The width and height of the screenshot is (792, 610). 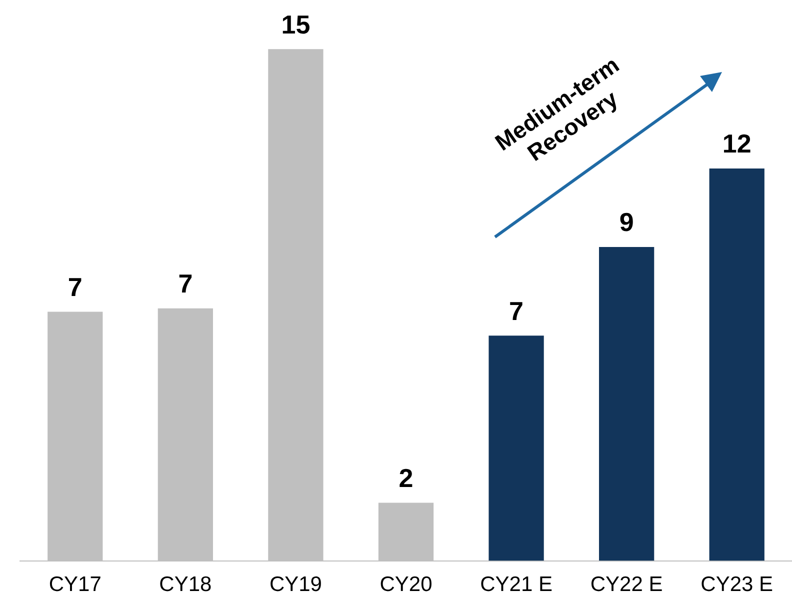 I want to click on x-tick-label: CY20, so click(x=406, y=584).